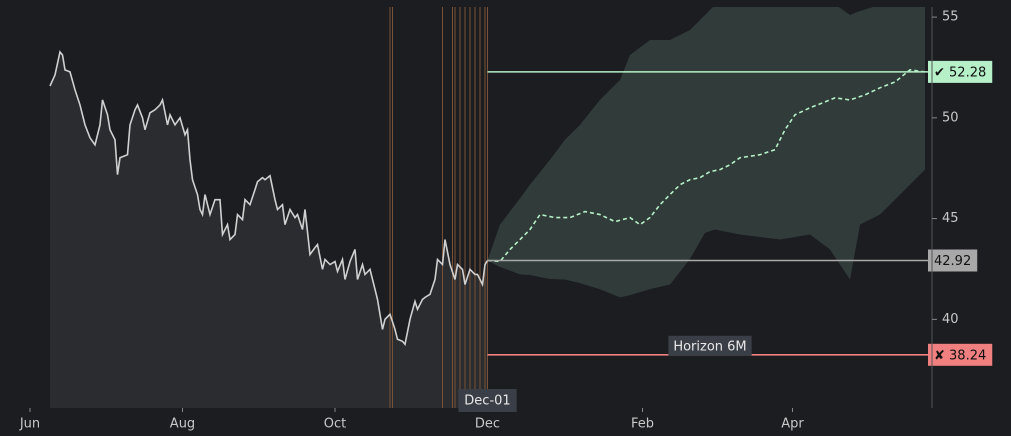  I want to click on x-tick-label: Aug, so click(182, 424).